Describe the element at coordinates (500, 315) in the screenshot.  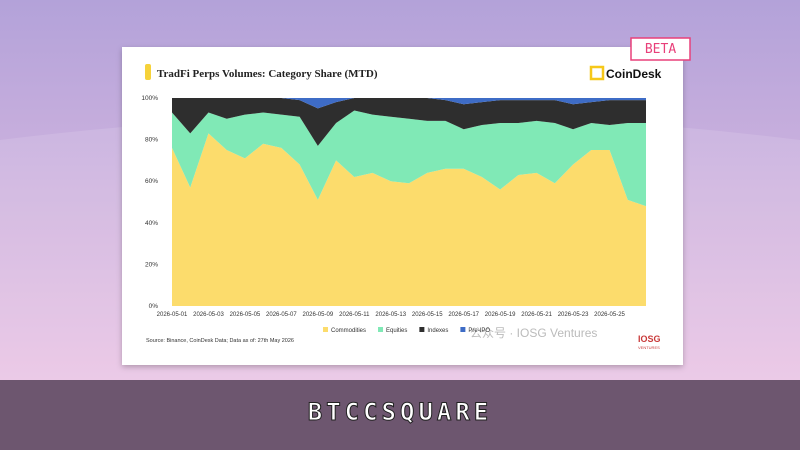
I see `x-tick-label: 2026-05-19` at that location.